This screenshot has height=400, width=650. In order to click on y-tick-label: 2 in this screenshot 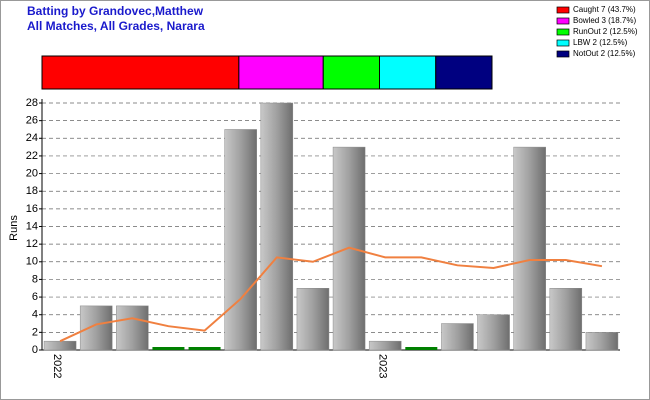, I will do `click(35, 332)`.